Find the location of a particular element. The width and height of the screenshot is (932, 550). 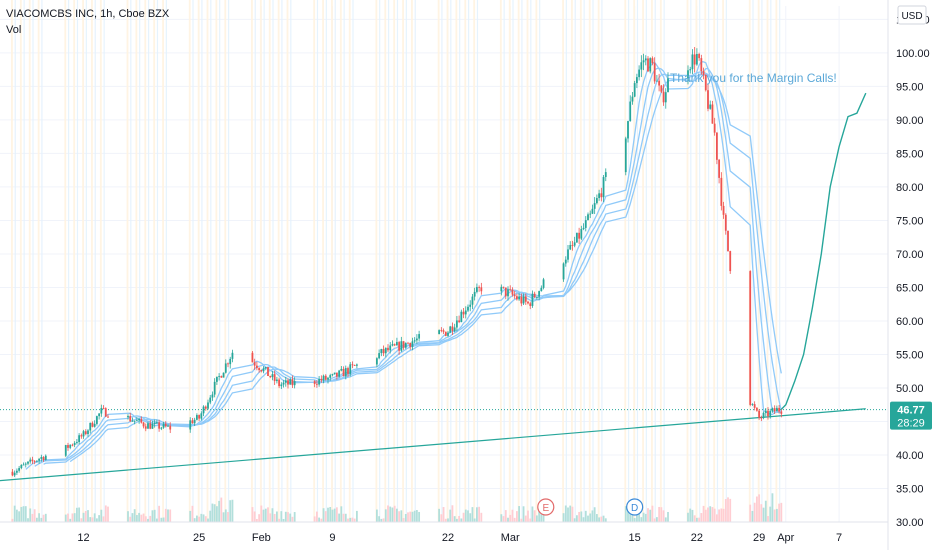

y-tick-label: 55.00 is located at coordinates (910, 355).